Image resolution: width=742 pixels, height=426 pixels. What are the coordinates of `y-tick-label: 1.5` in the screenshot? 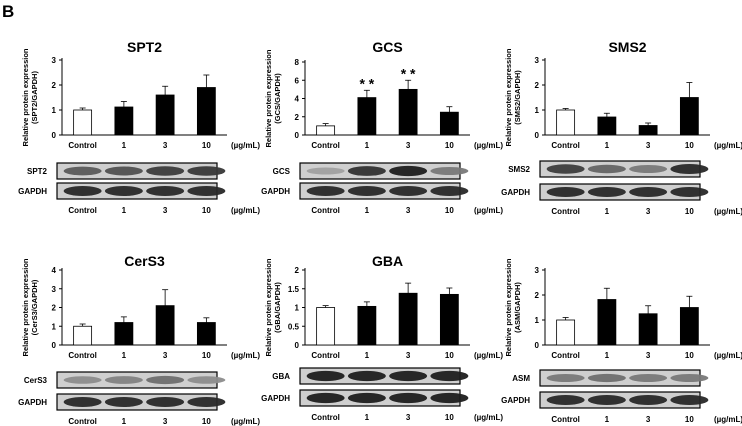 It's located at (294, 289).